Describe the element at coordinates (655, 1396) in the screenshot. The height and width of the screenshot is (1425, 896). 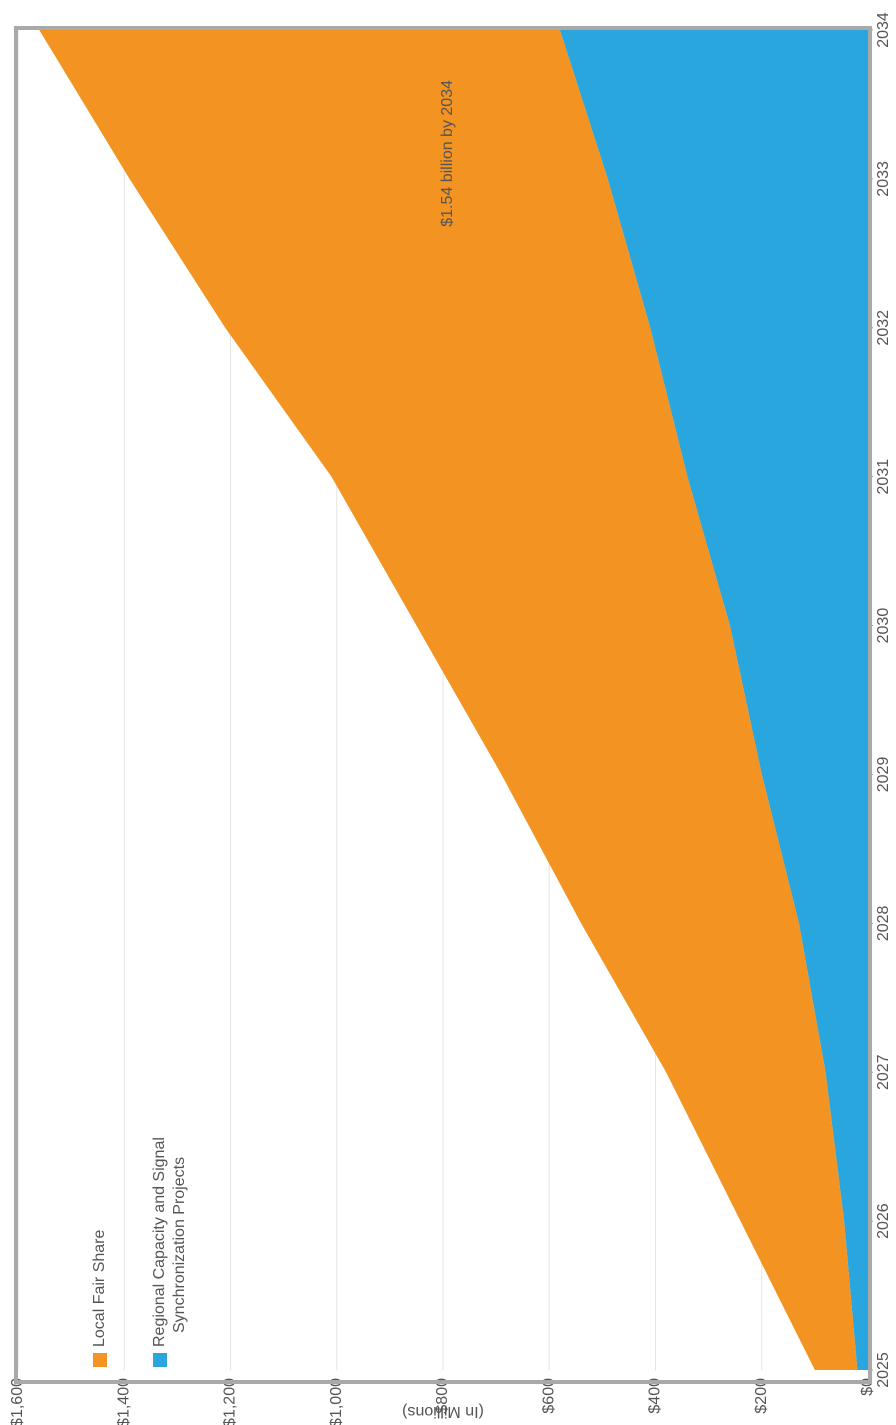
I see `y-tick-label: $400` at that location.